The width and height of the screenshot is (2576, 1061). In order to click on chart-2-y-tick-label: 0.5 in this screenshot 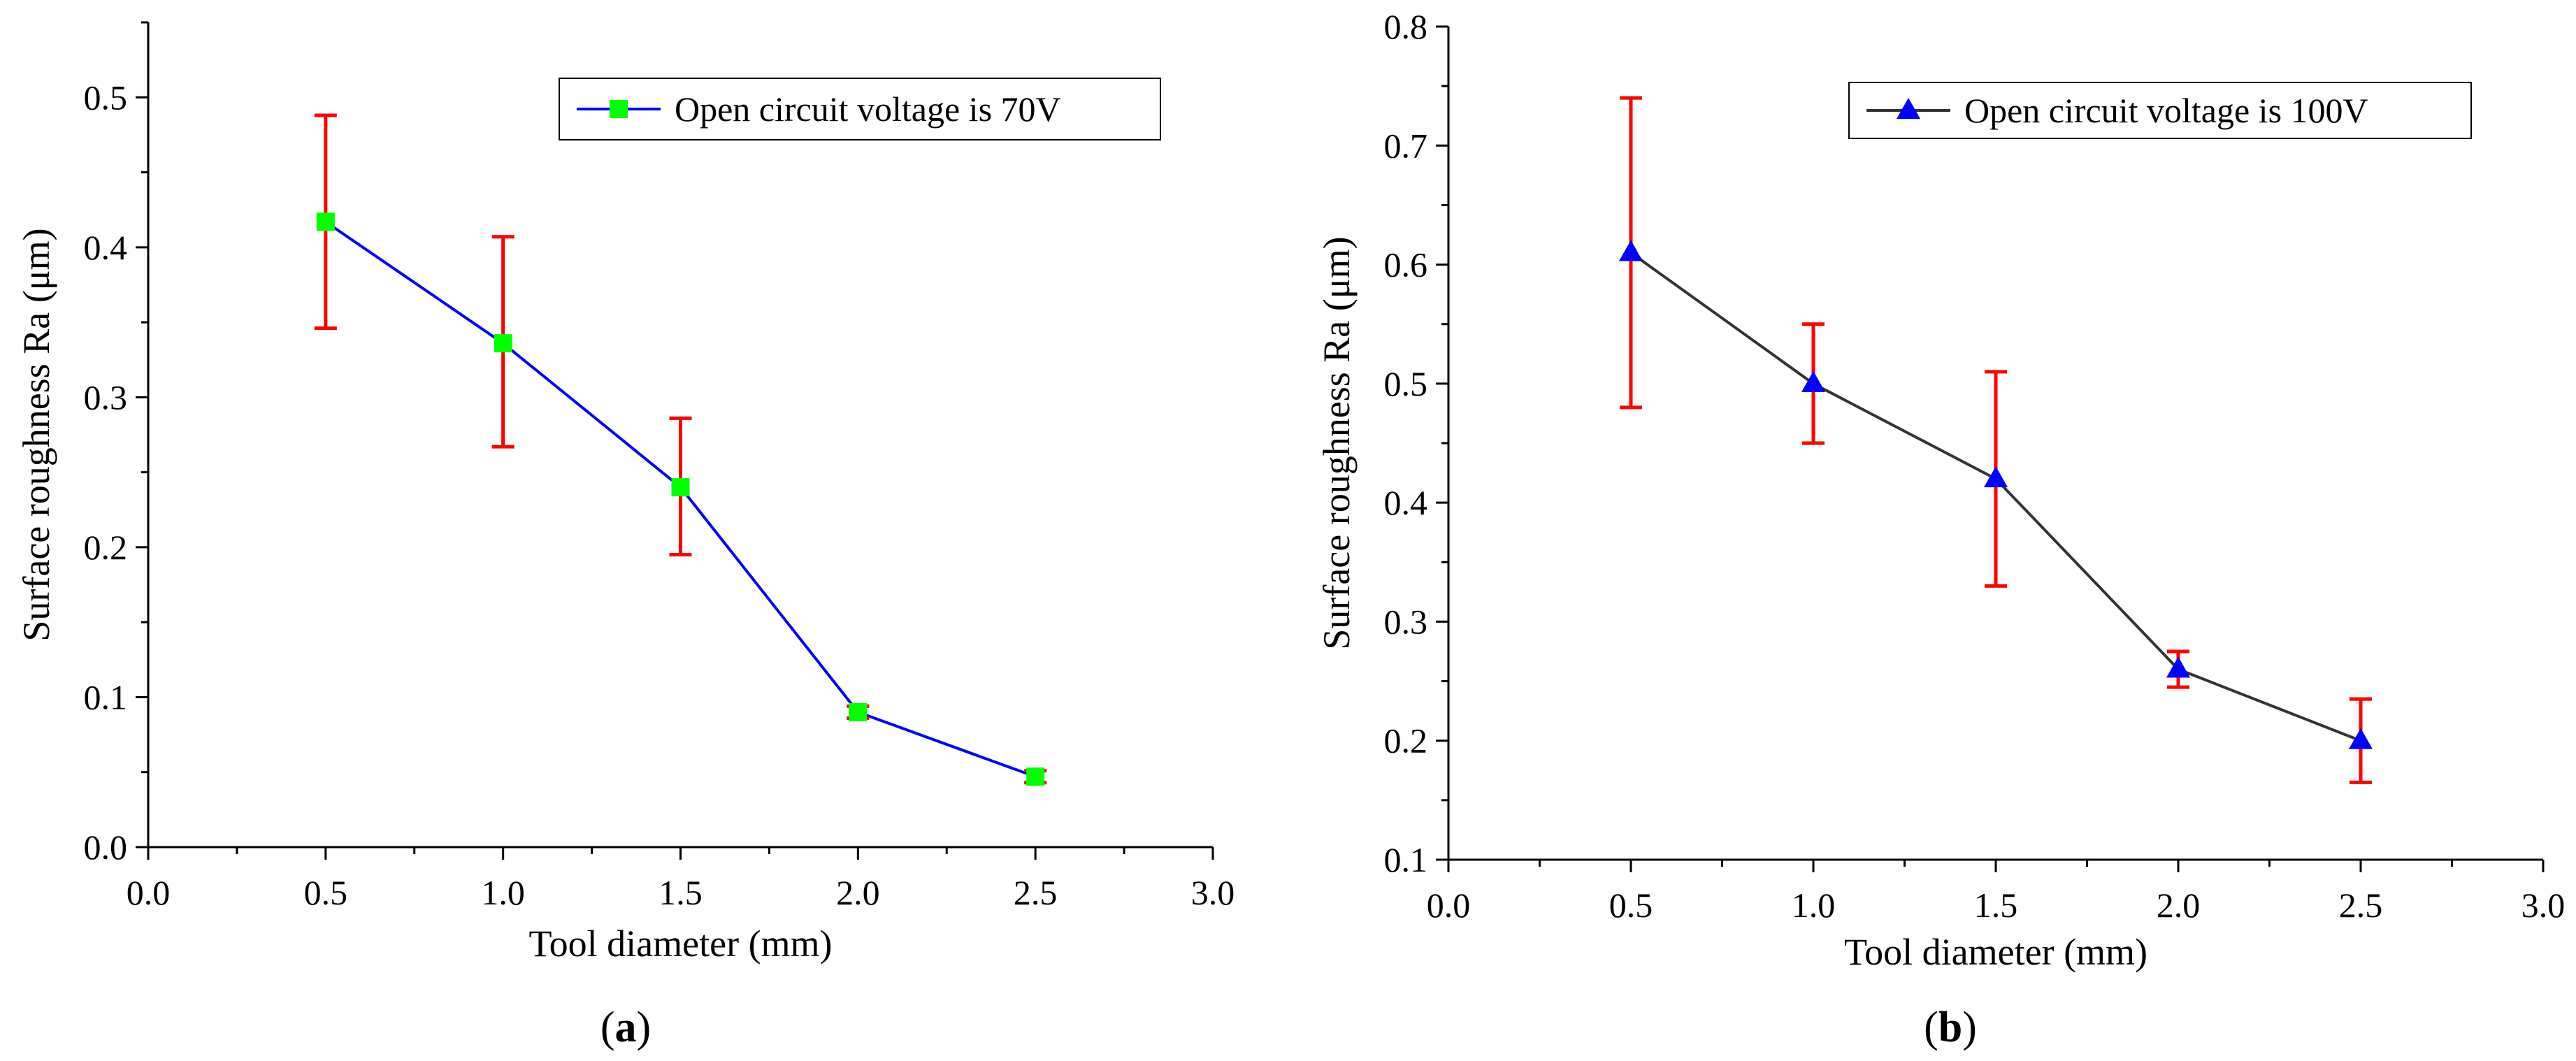, I will do `click(1406, 383)`.